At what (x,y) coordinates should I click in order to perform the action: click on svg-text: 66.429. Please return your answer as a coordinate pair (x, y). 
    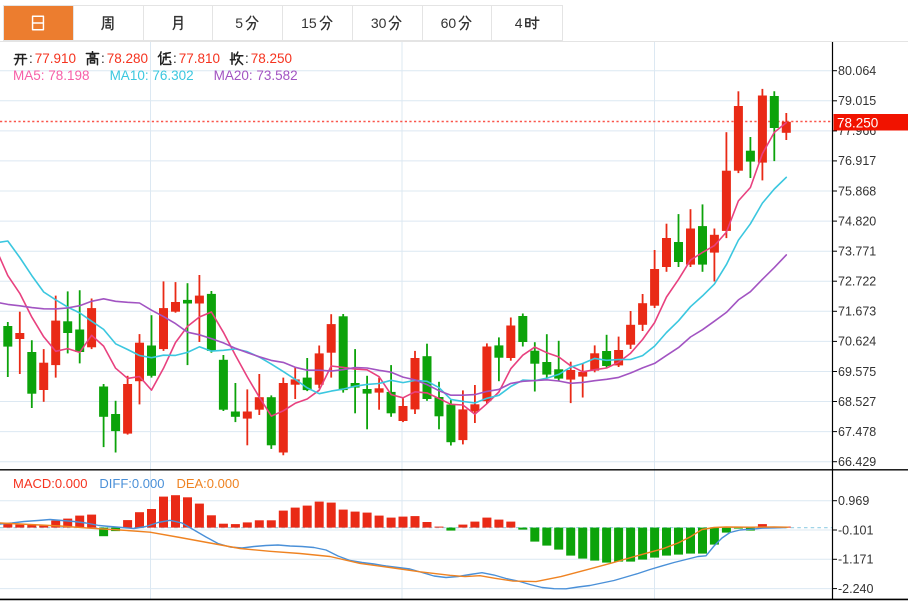
    Looking at the image, I should click on (857, 462).